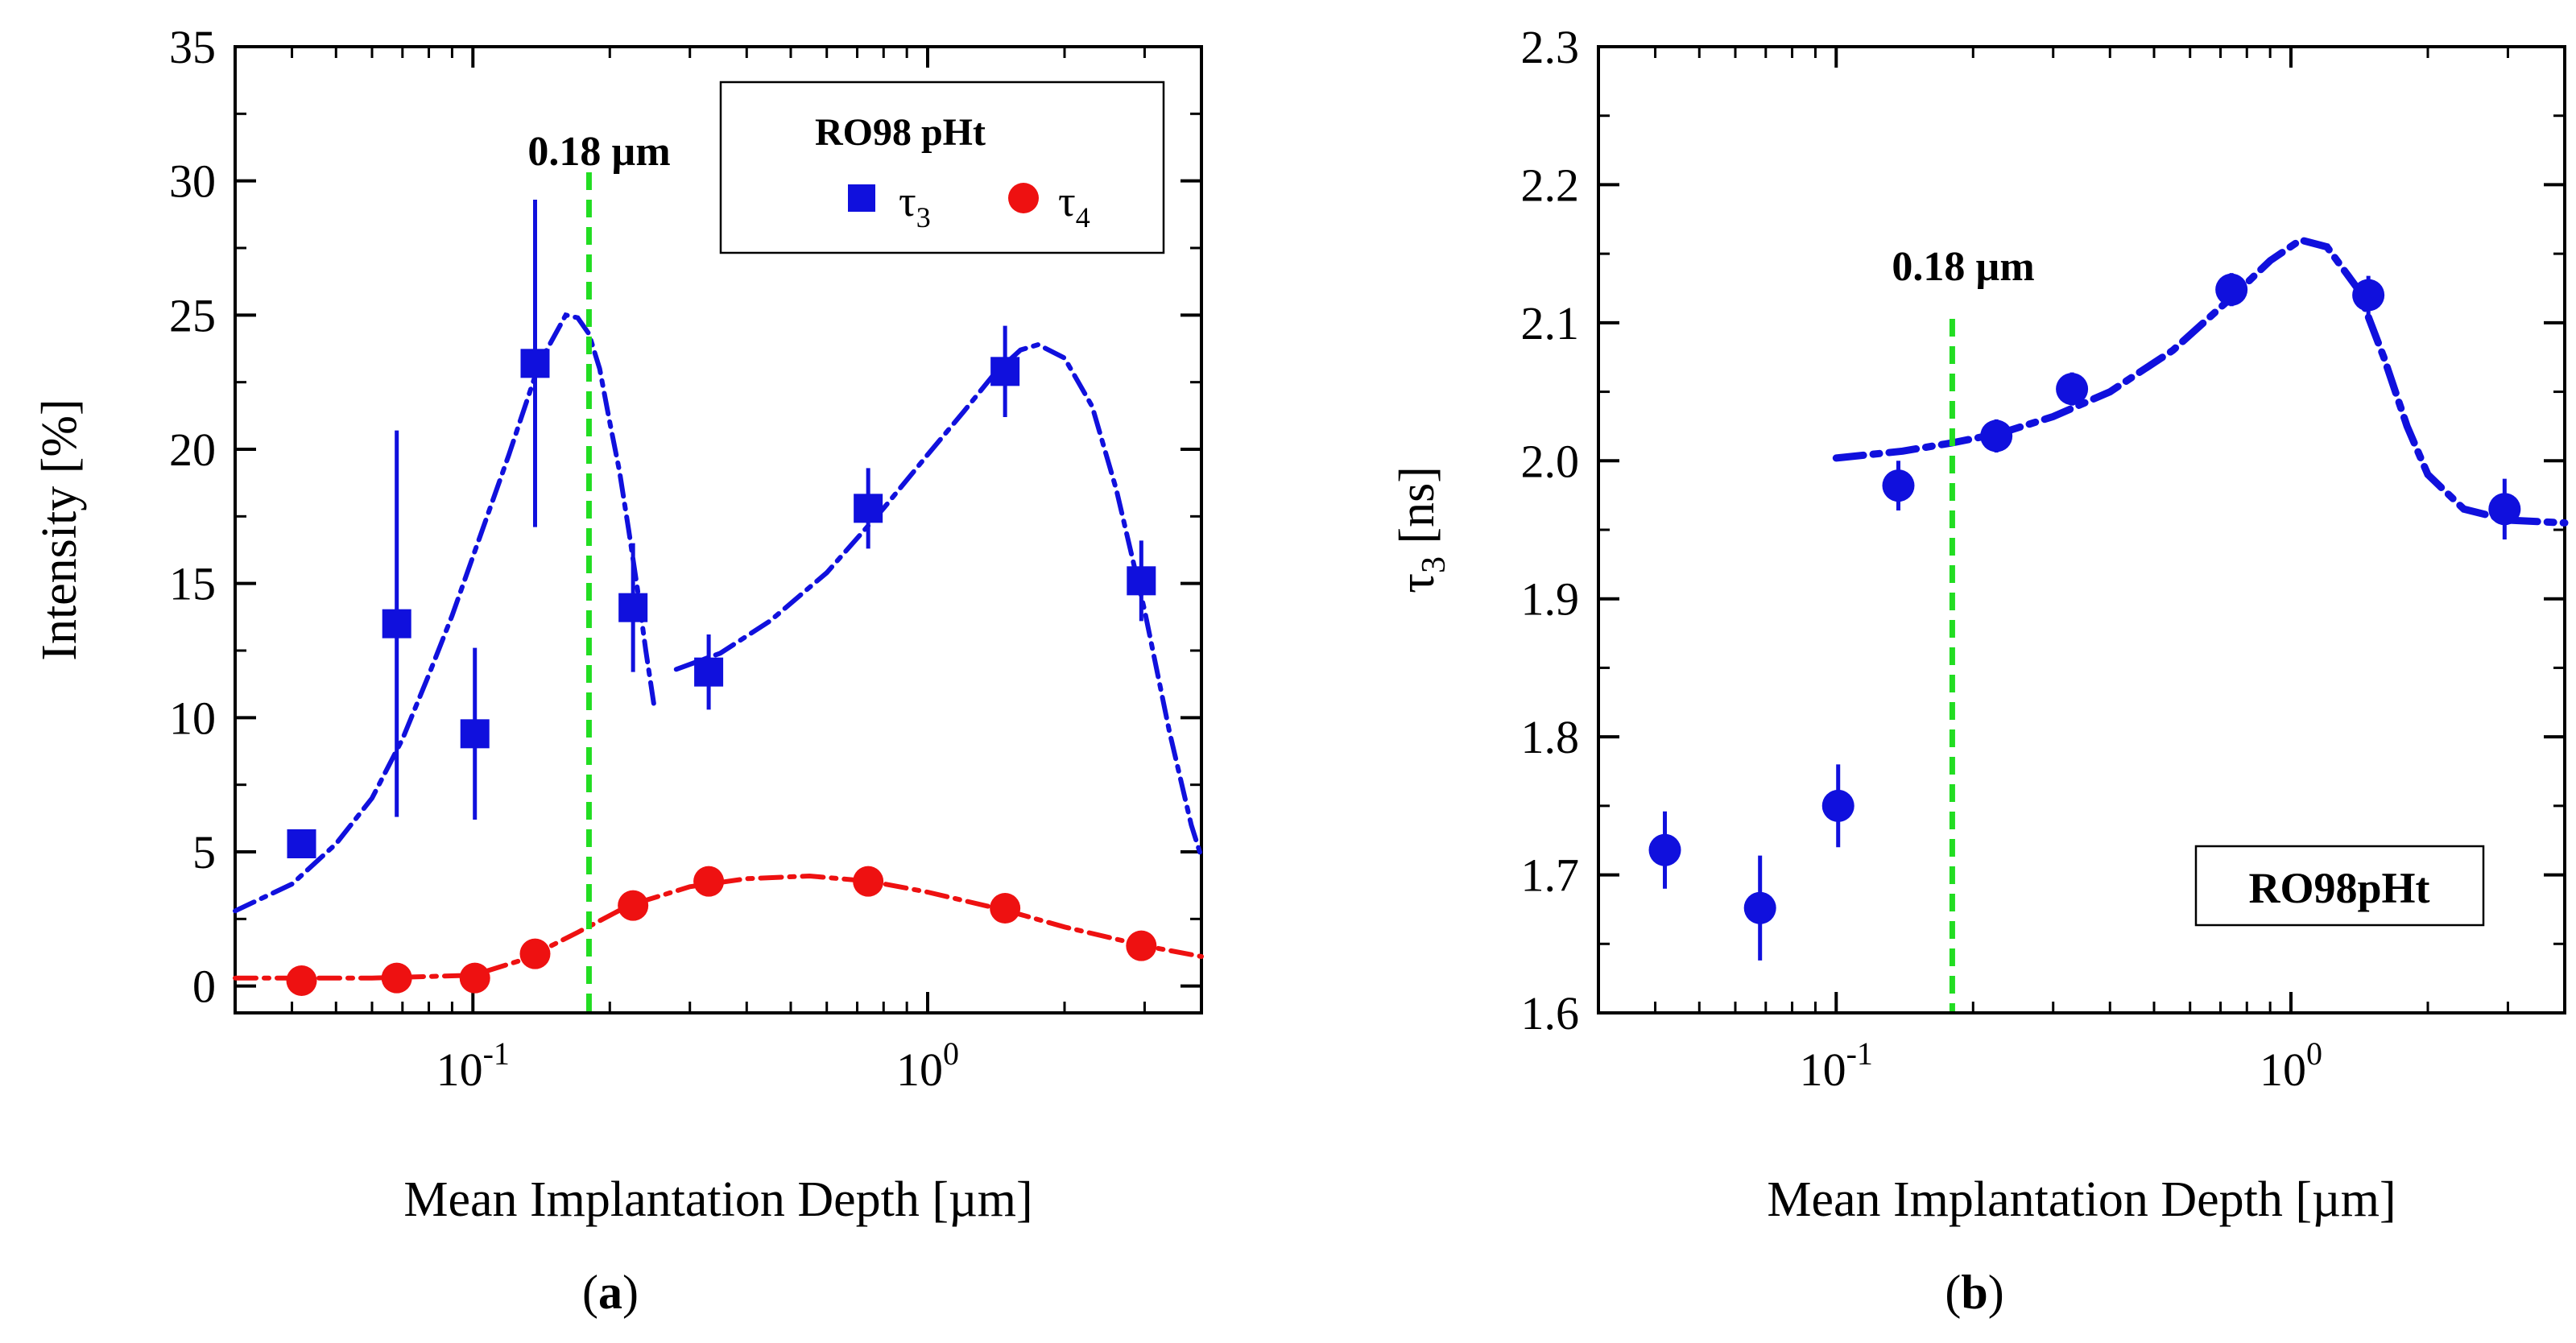  I want to click on legend-label-tau3: τ3, so click(915, 205).